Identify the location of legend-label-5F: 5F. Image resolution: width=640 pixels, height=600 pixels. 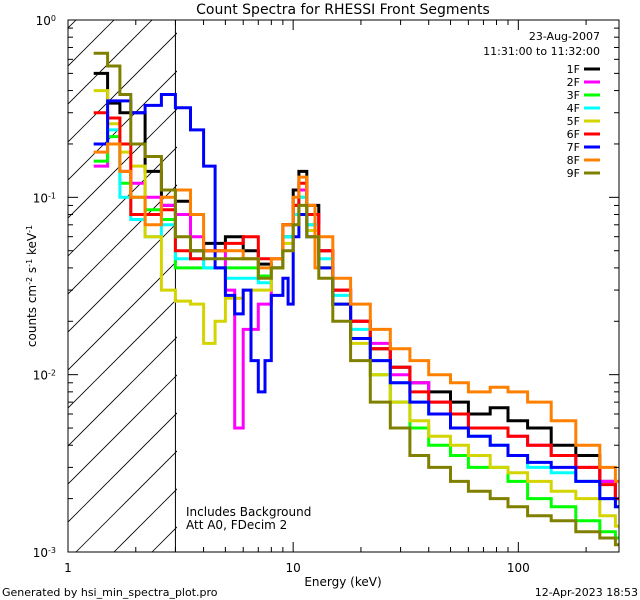
(573, 121).